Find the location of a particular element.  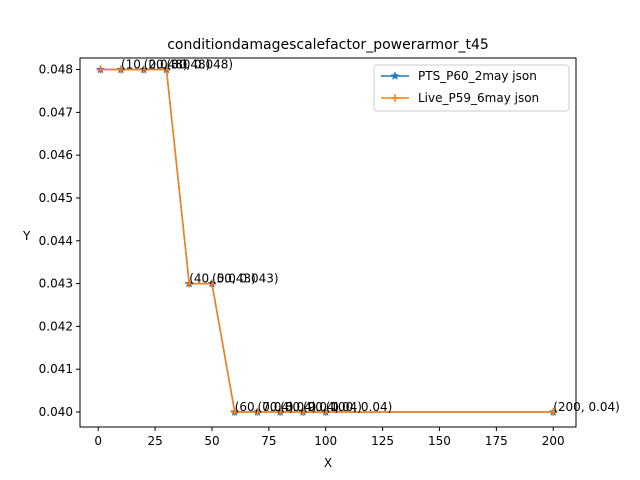

y-axis-label: Y is located at coordinates (26, 236).